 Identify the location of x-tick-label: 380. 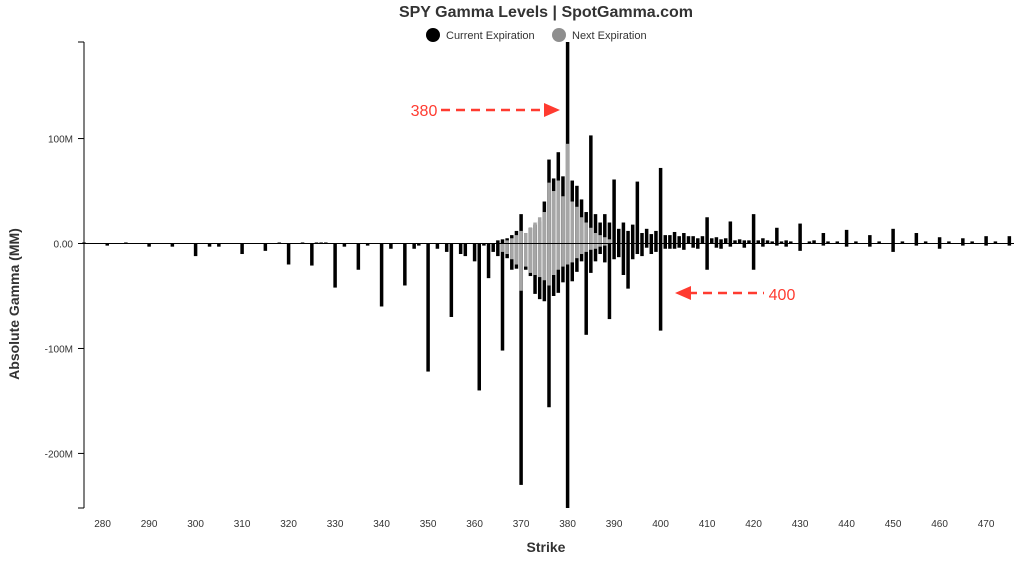
(567, 524).